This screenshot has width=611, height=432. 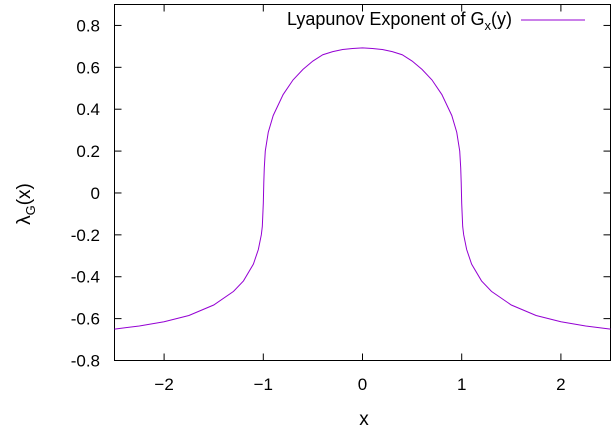 I want to click on y-tick-label: -0.6, so click(x=85, y=319).